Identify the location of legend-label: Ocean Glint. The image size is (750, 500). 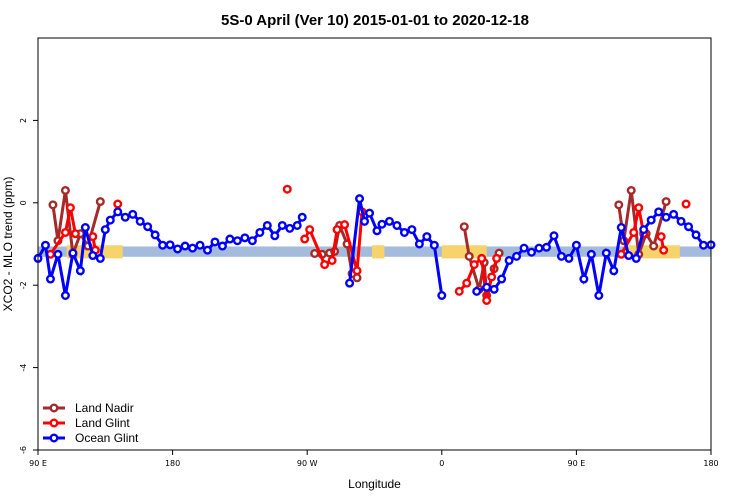
(107, 438).